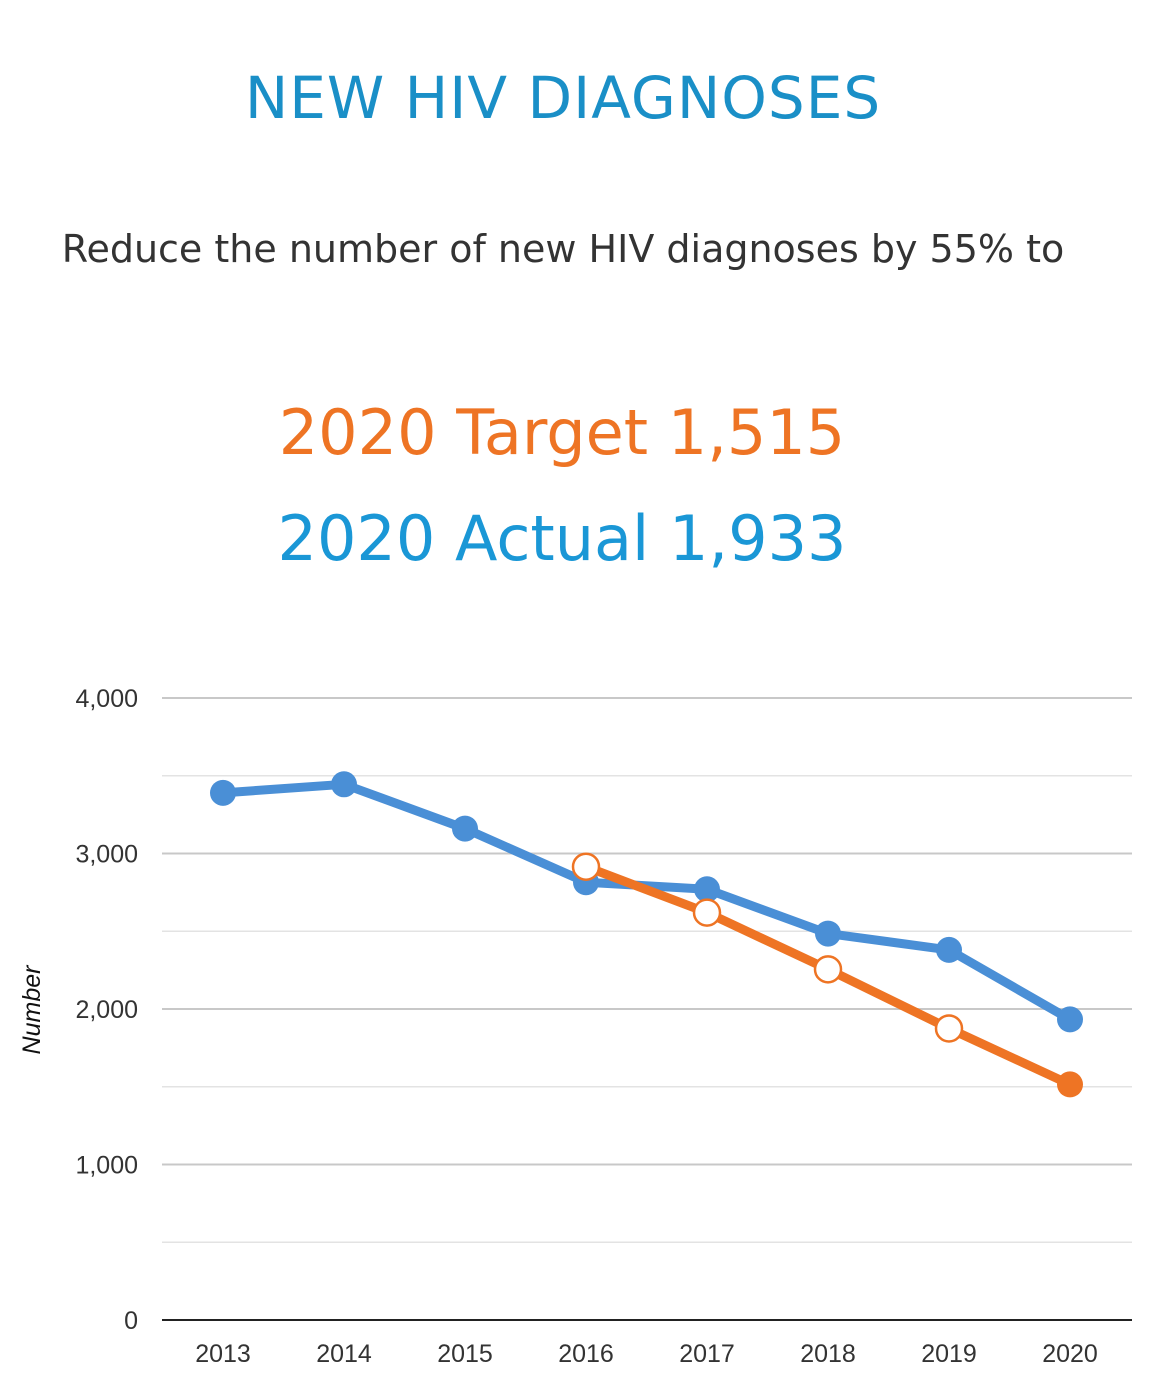 This screenshot has width=1156, height=1395. I want to click on y-axis-label: Number, so click(32, 1009).